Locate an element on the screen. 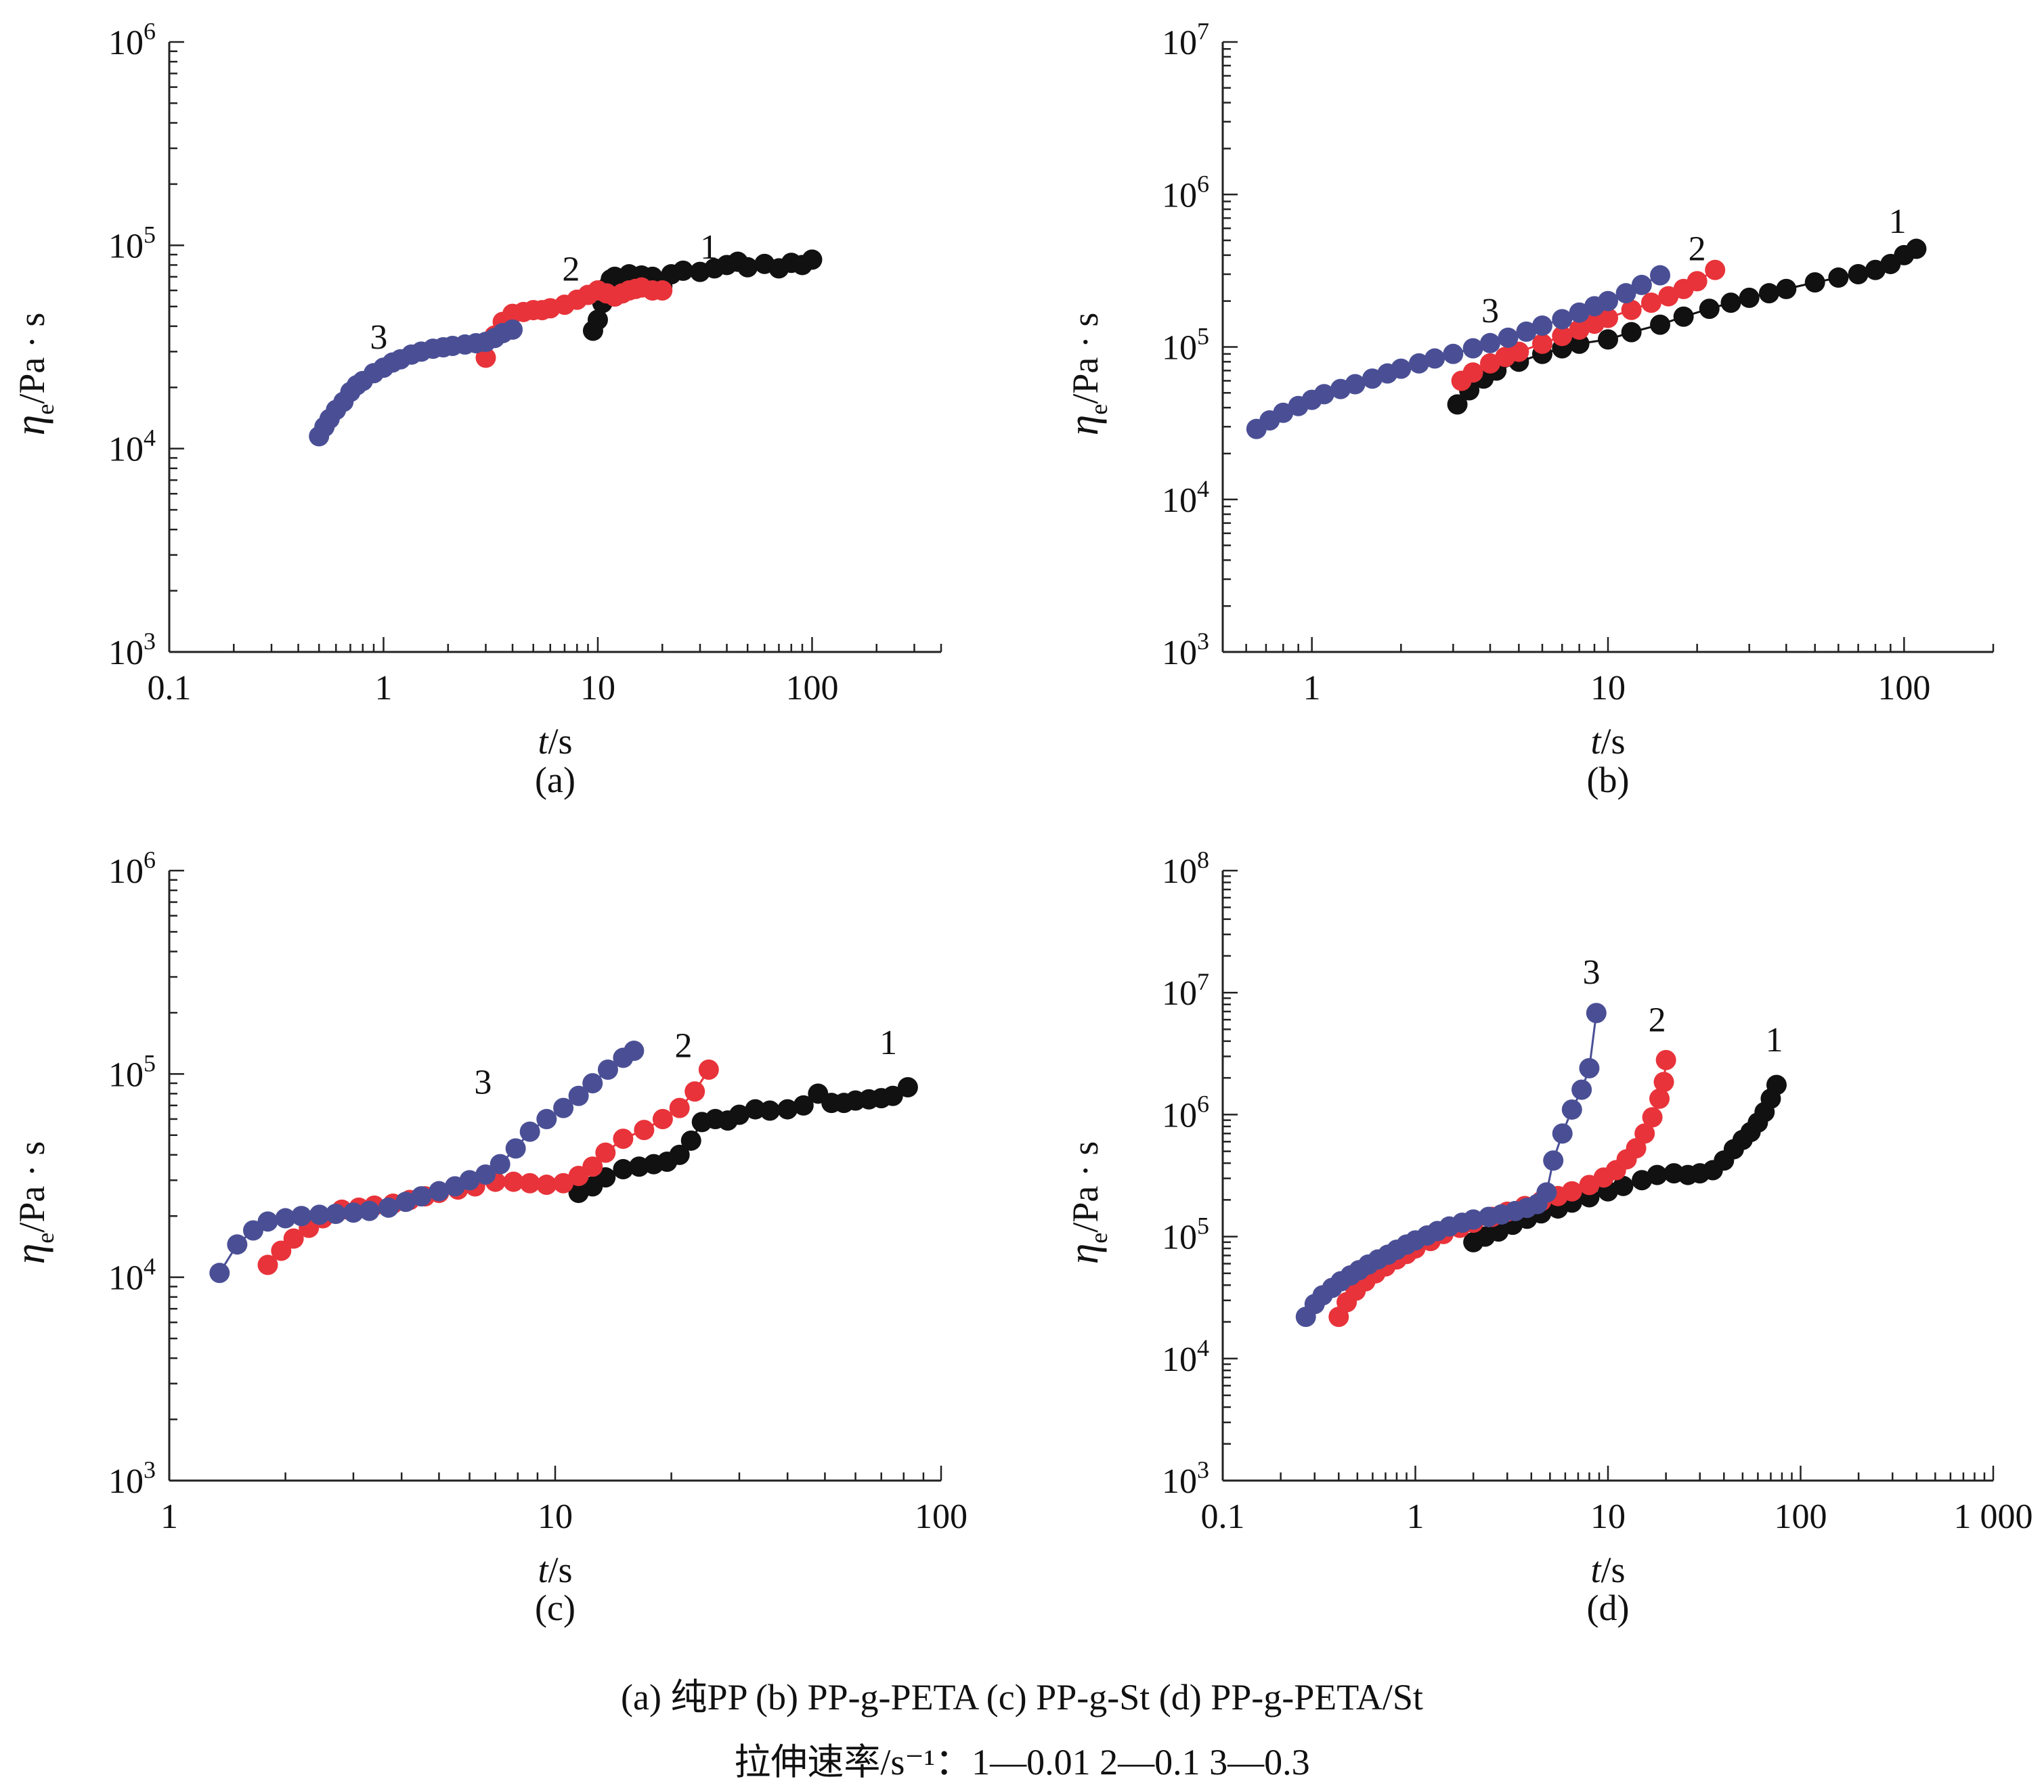  stretch-rate-caption: 拉伸速率/s⁻¹：1—0.01 2—0.1 3—0.3 is located at coordinates (1022, 1763).